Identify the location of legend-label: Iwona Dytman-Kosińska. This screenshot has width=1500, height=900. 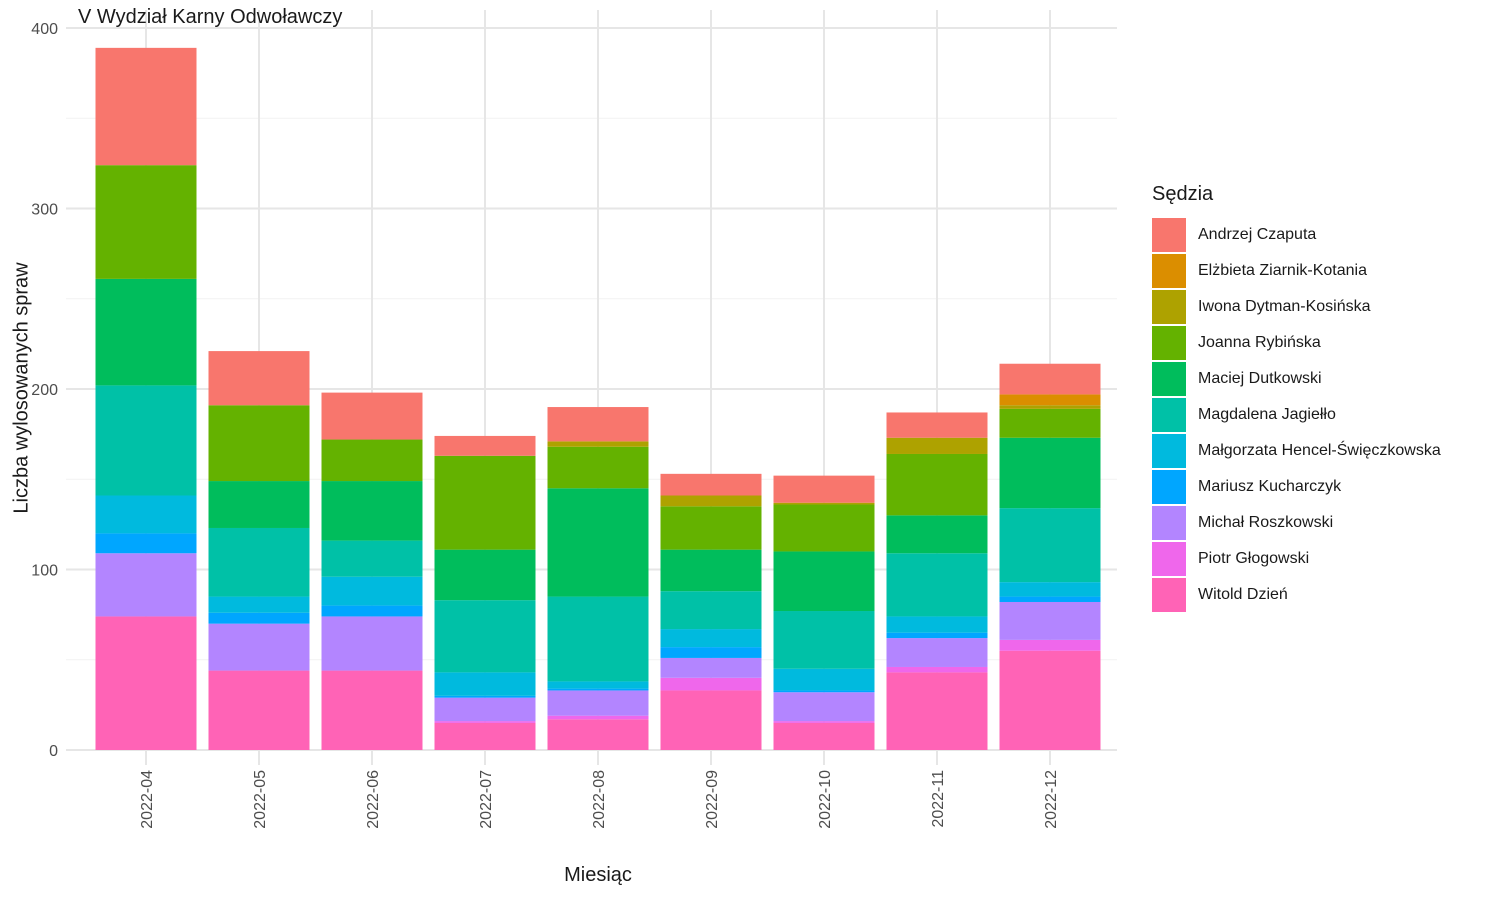
(1284, 306).